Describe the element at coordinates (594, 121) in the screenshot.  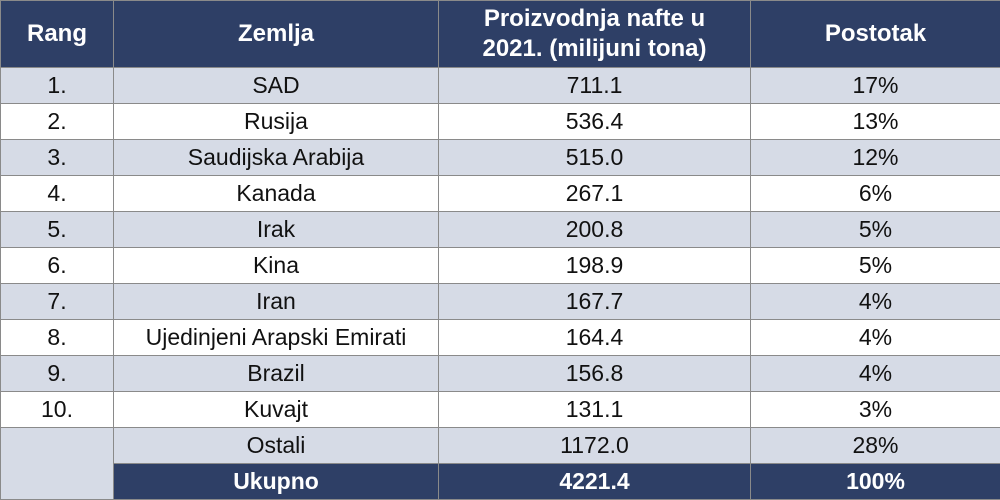
I see `production-cell: 536.4` at that location.